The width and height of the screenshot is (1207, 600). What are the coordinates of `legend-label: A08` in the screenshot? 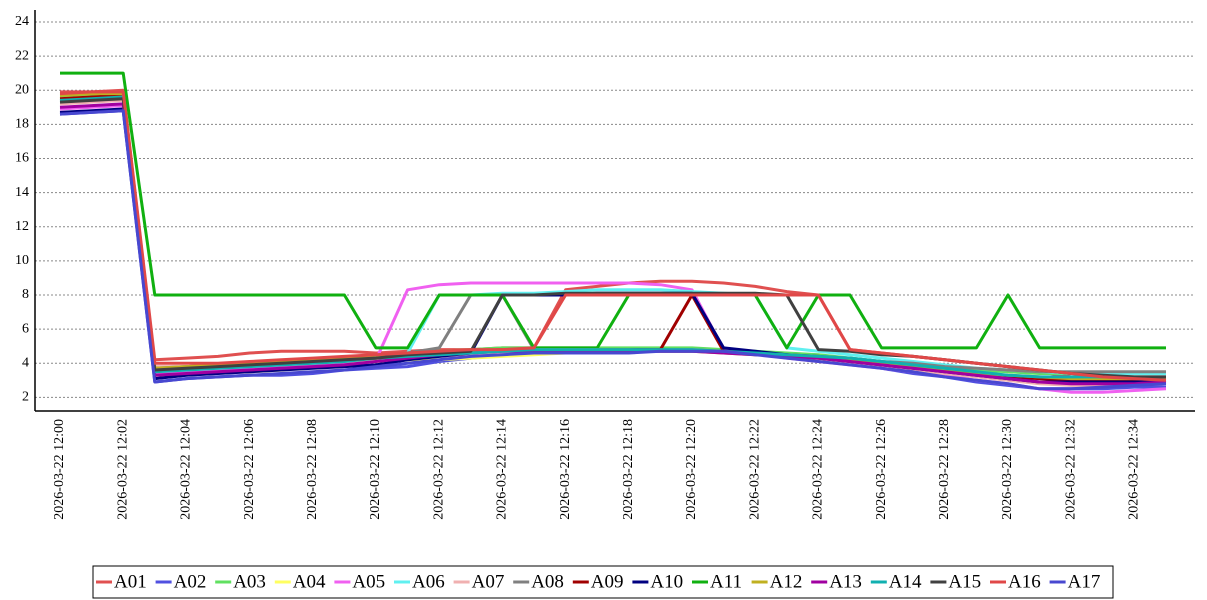 It's located at (547, 581).